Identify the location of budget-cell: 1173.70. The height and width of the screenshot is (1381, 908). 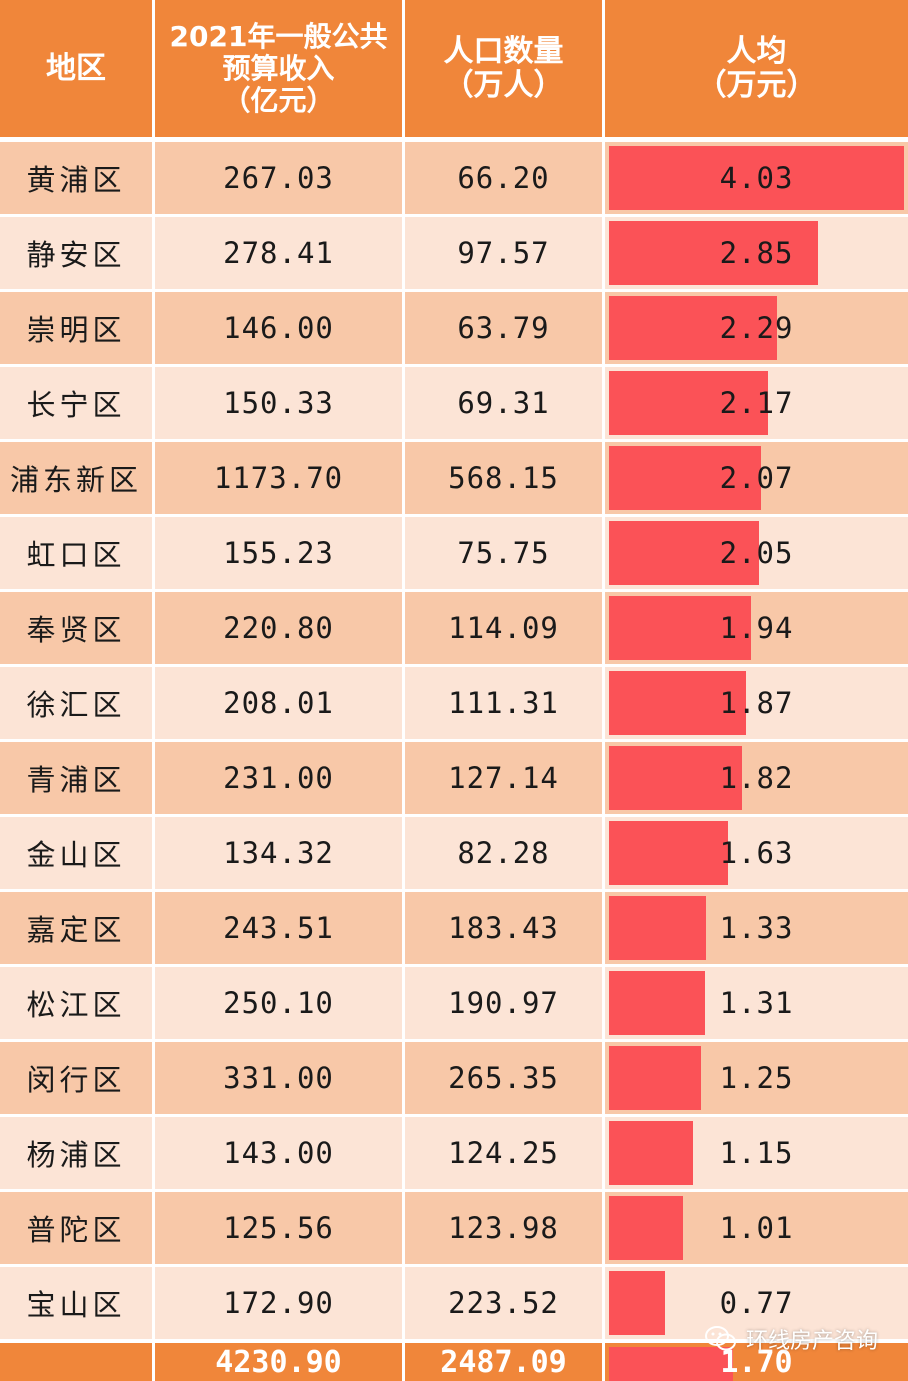
(280, 478).